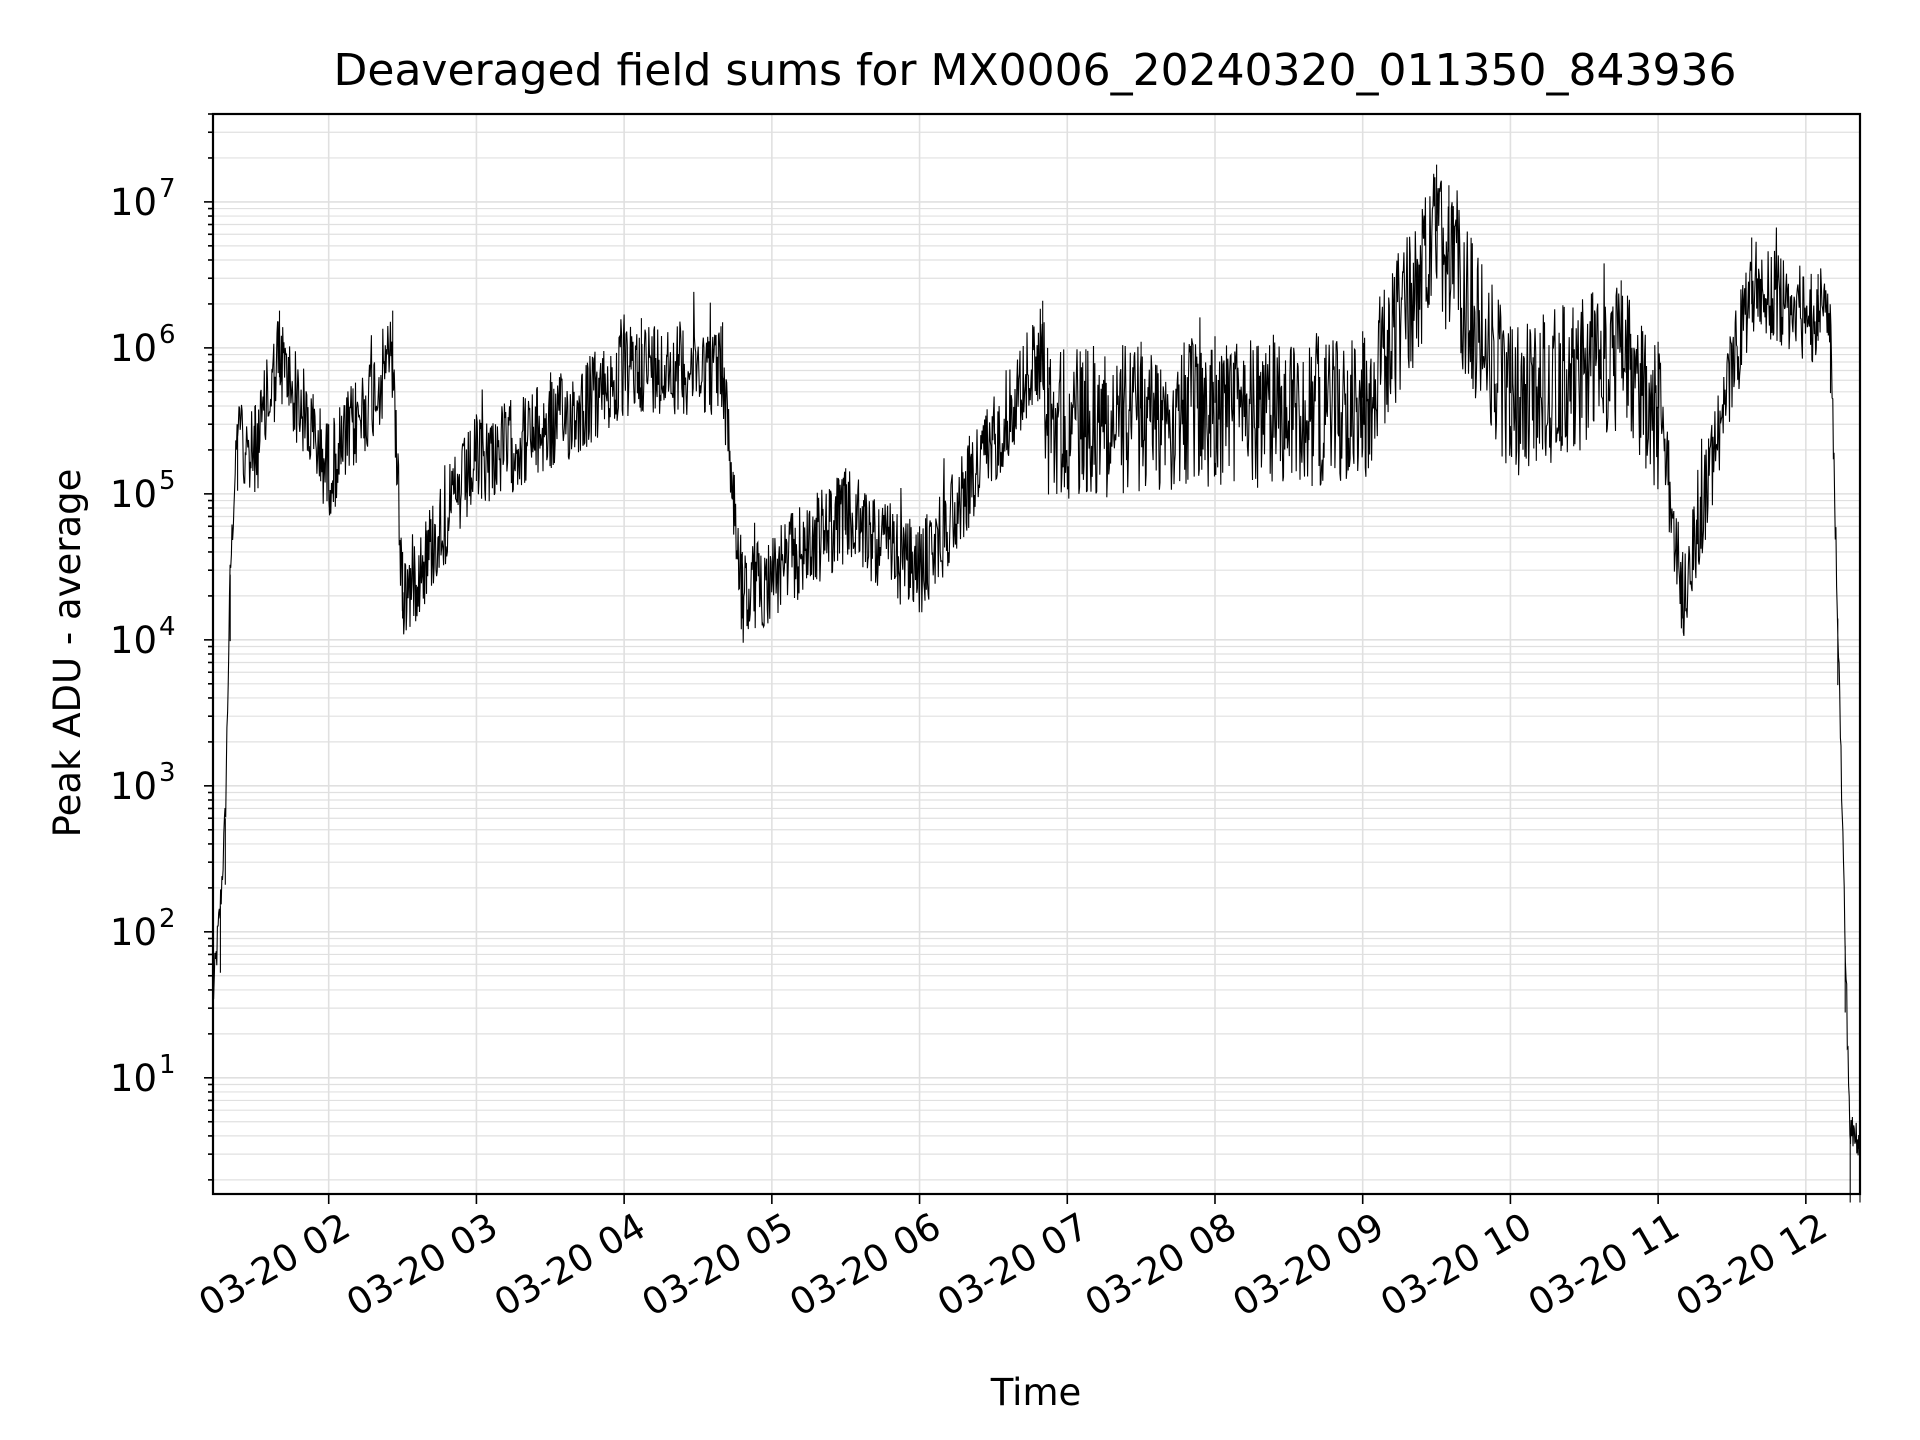 This screenshot has width=1920, height=1440. I want to click on y-tick-label-exponent: 2, so click(167, 919).